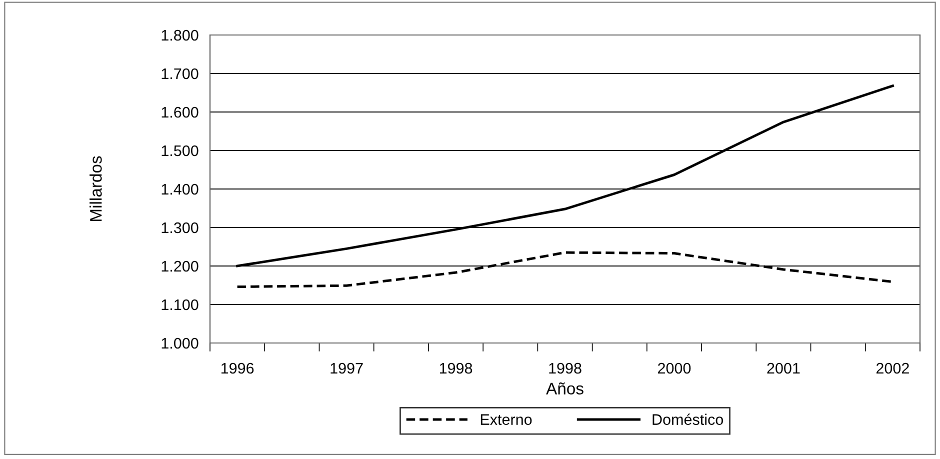 The width and height of the screenshot is (940, 459). Describe the element at coordinates (180, 112) in the screenshot. I see `y-tick-label: 1.600` at that location.